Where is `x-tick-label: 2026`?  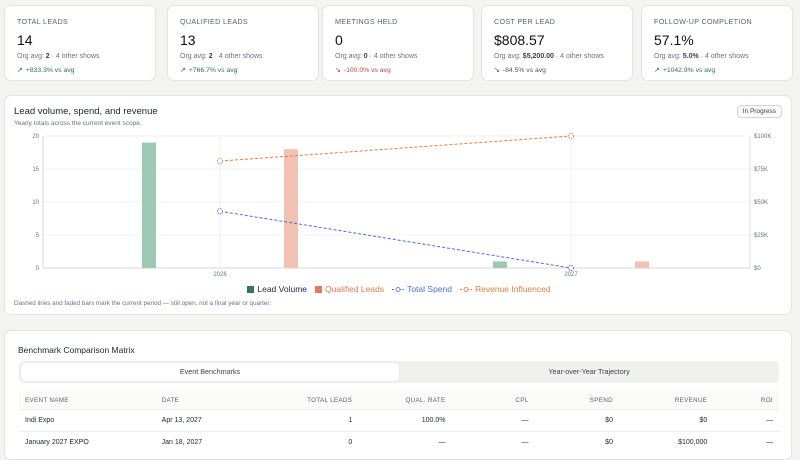
x-tick-label: 2026 is located at coordinates (220, 275).